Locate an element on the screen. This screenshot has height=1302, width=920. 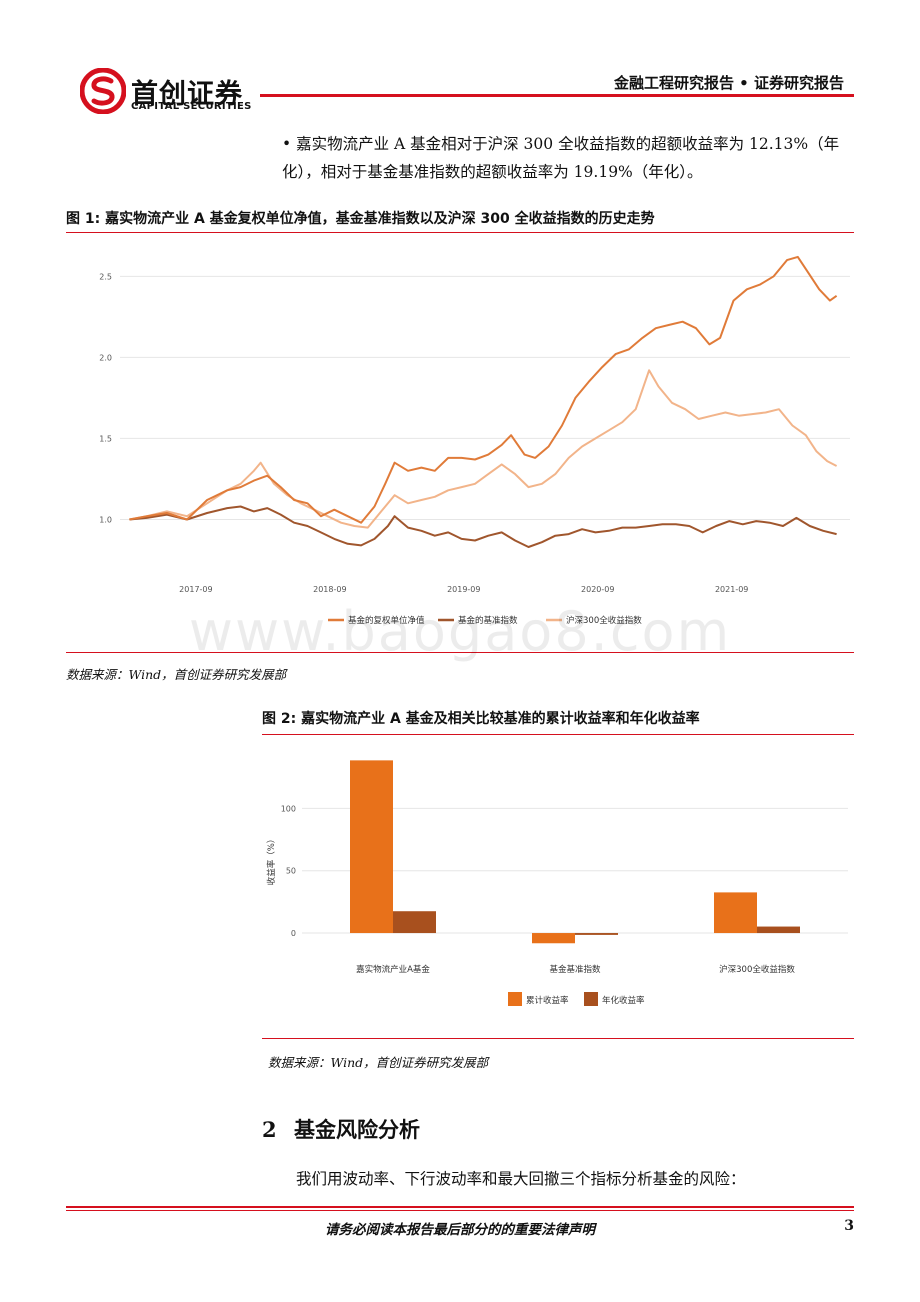
y-tick-label: 1.0 is located at coordinates (105, 519).